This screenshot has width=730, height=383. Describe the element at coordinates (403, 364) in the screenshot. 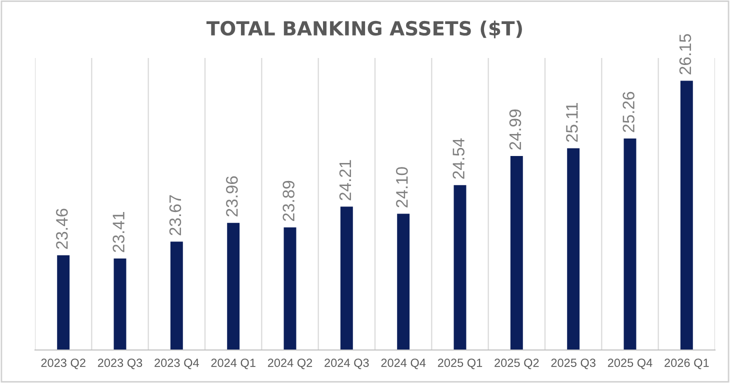

I see `x-tick-label: 2024 Q4` at that location.